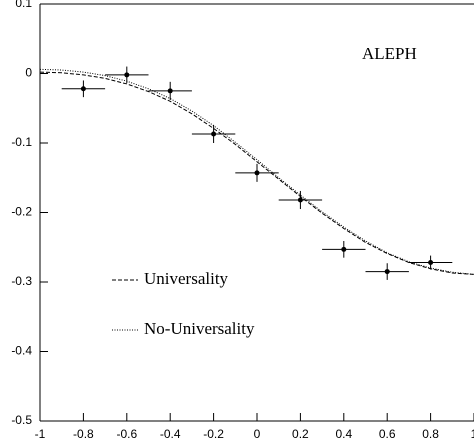  I want to click on x-tick-label: 0.2, so click(300, 434).